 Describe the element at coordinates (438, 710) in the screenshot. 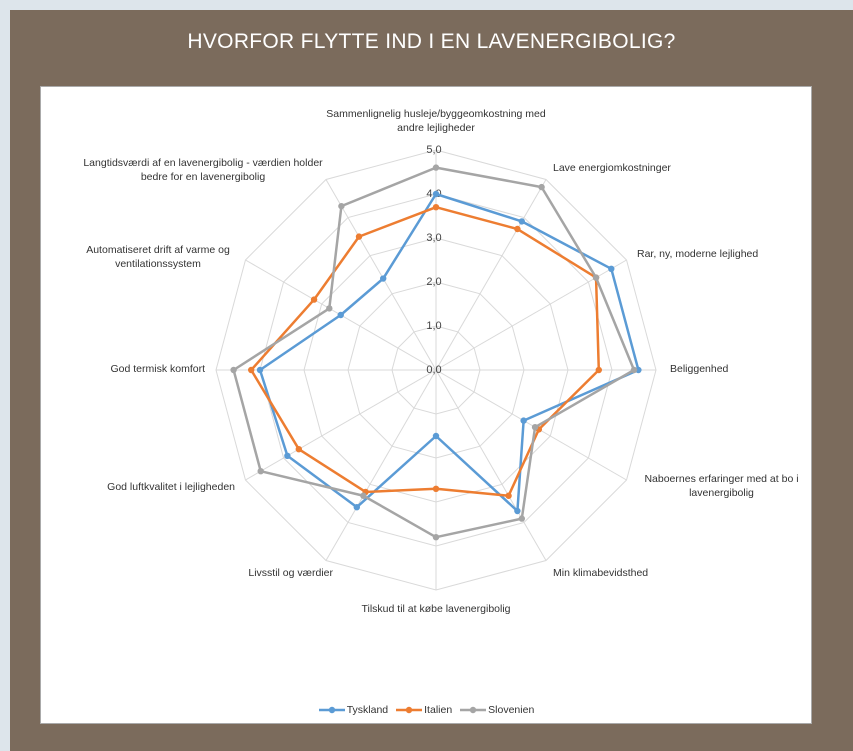

I see `legend-label: Italien` at that location.